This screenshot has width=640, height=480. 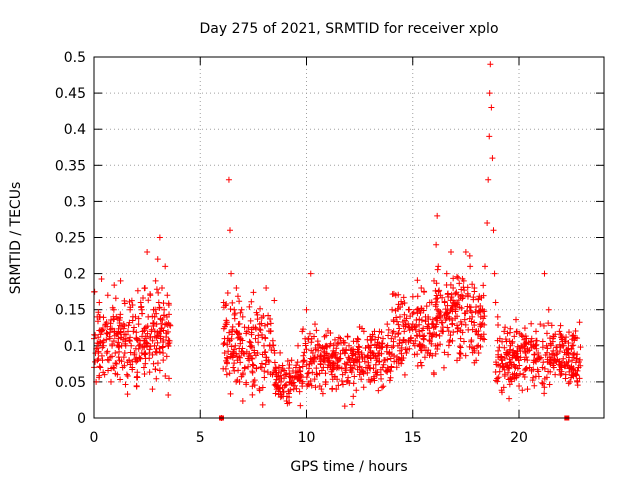 I want to click on y-tick-label: 0.3, so click(x=75, y=202).